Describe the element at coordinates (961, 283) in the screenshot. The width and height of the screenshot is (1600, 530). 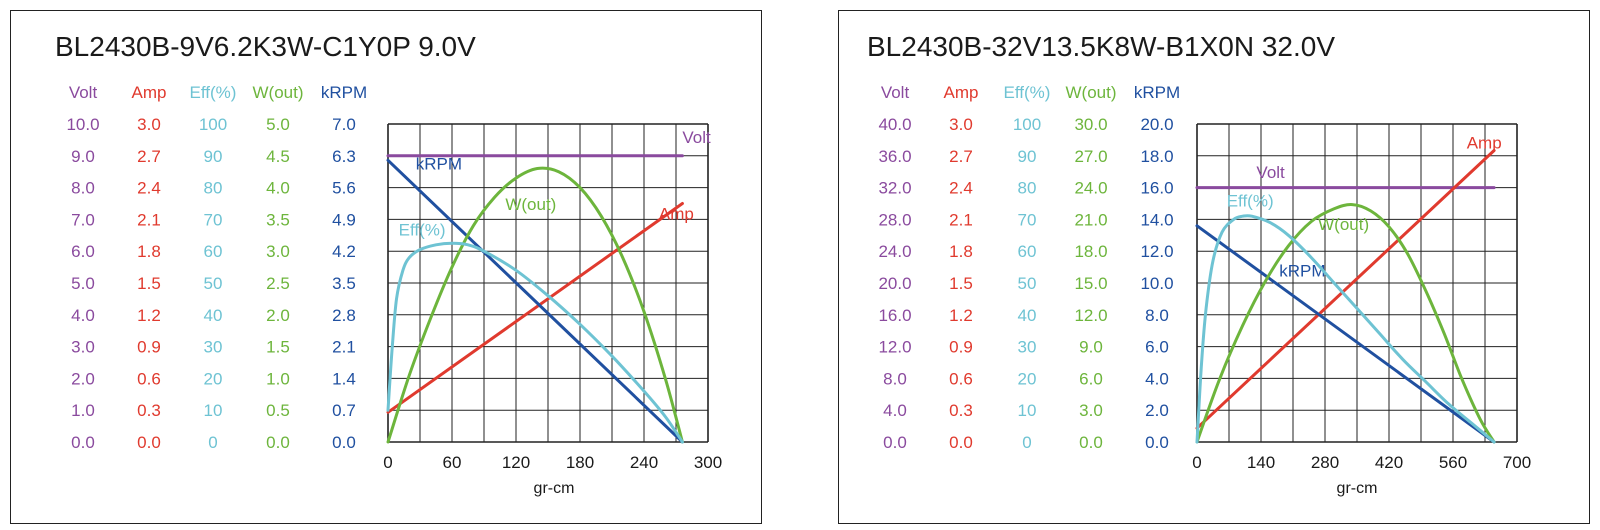
I see `tick-label-amp: 1.5` at that location.